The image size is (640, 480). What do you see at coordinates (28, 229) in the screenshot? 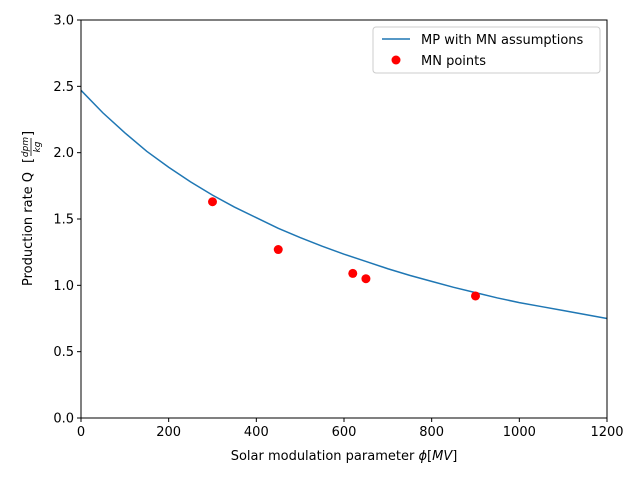
I see `y-axis-label-text: Production rate Q` at bounding box center [28, 229].